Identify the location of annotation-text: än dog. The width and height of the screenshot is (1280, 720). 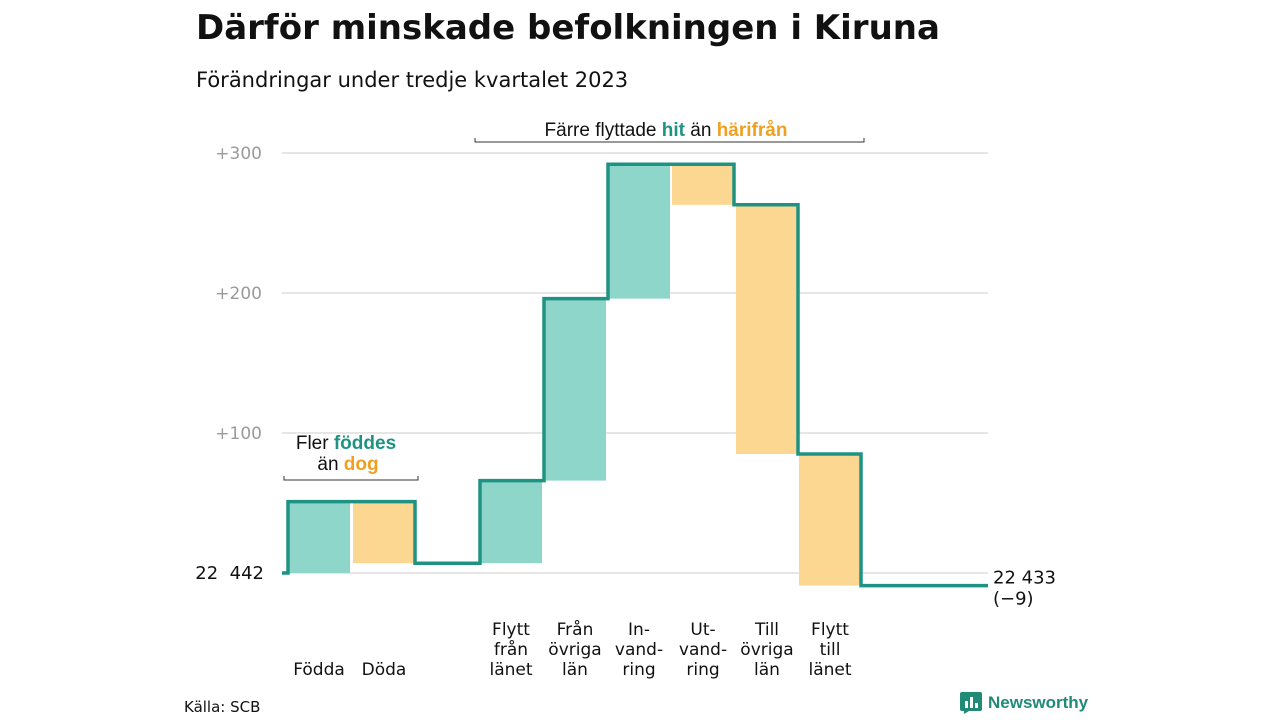
(347, 464).